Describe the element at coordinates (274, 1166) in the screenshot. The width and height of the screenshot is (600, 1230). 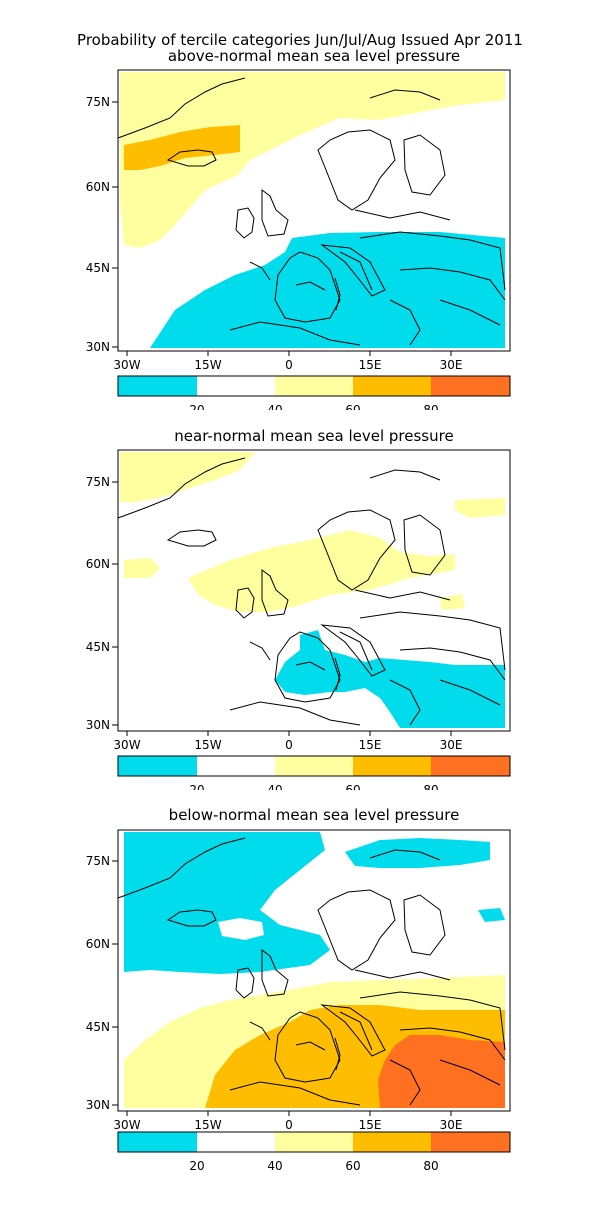
I see `panel-3-colorbar-label-40: 40` at that location.